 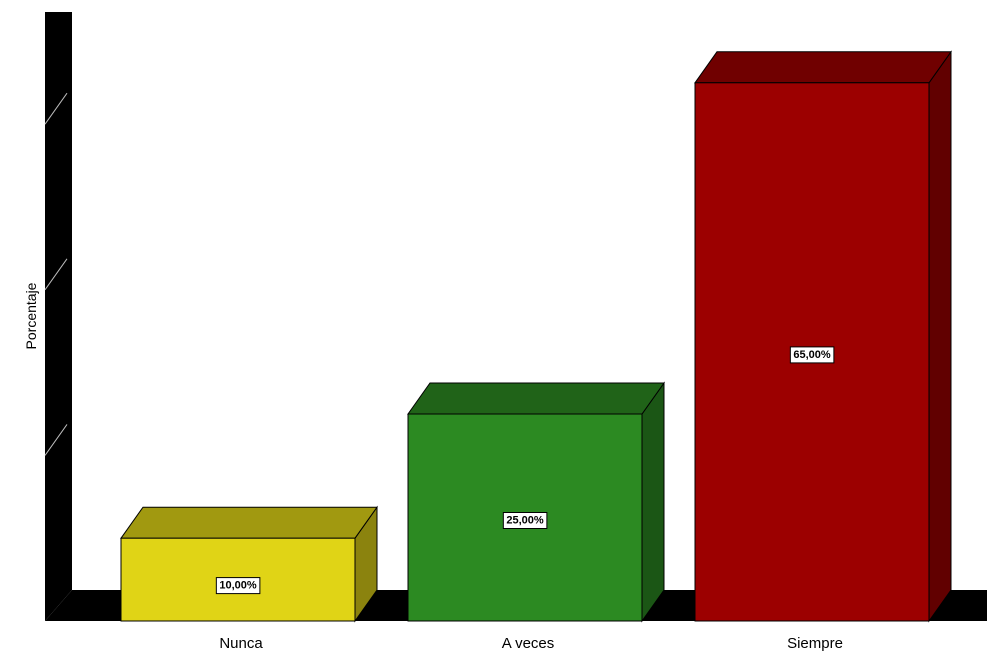 I want to click on bar-a-veces, so click(x=536, y=502).